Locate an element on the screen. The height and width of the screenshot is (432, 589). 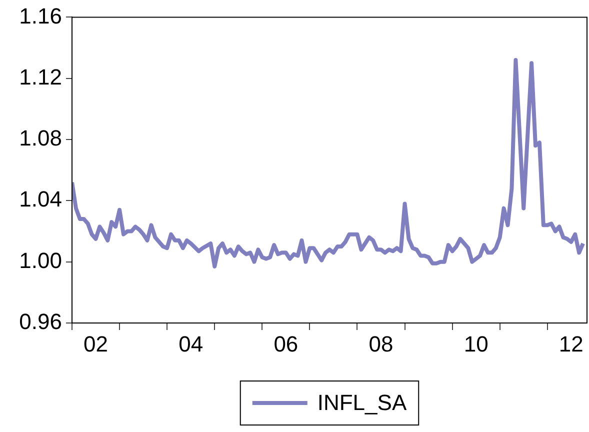
y-tick-label: 1.16 is located at coordinates (40, 15).